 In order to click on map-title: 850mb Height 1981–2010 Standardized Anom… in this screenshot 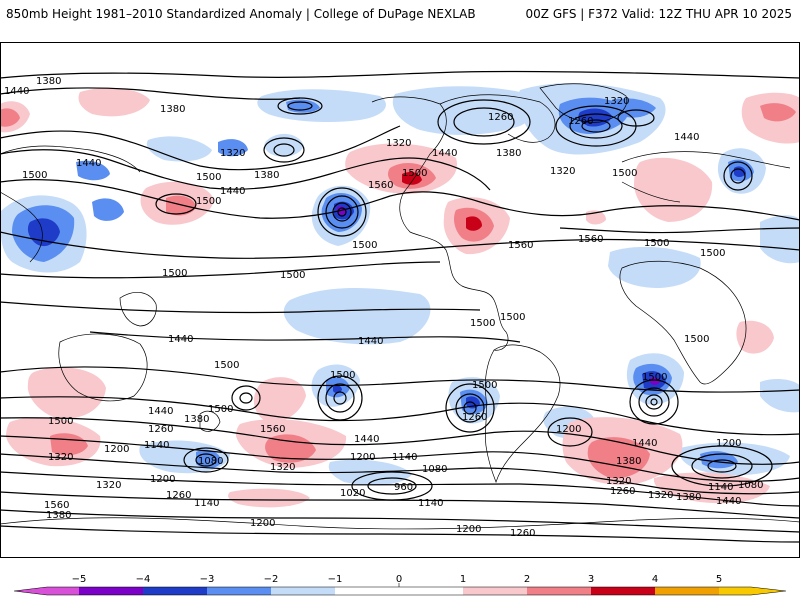, I will do `click(241, 14)`.